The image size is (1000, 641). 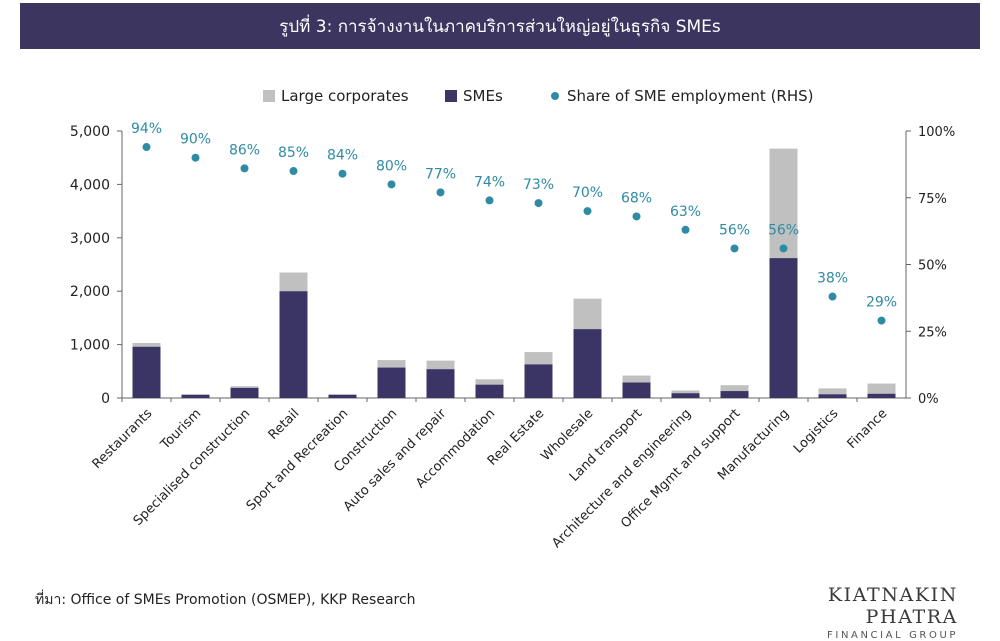 What do you see at coordinates (892, 635) in the screenshot?
I see `logo-sub-text: FINANCIAL GROUP` at bounding box center [892, 635].